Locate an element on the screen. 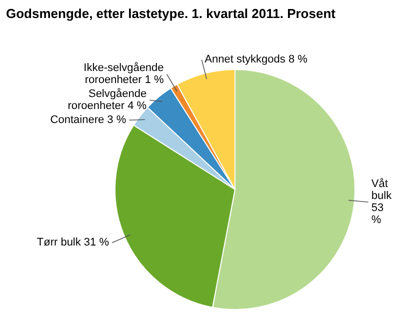  slice-label: Ikke-selvgående roroenheter 1 % is located at coordinates (124, 74).